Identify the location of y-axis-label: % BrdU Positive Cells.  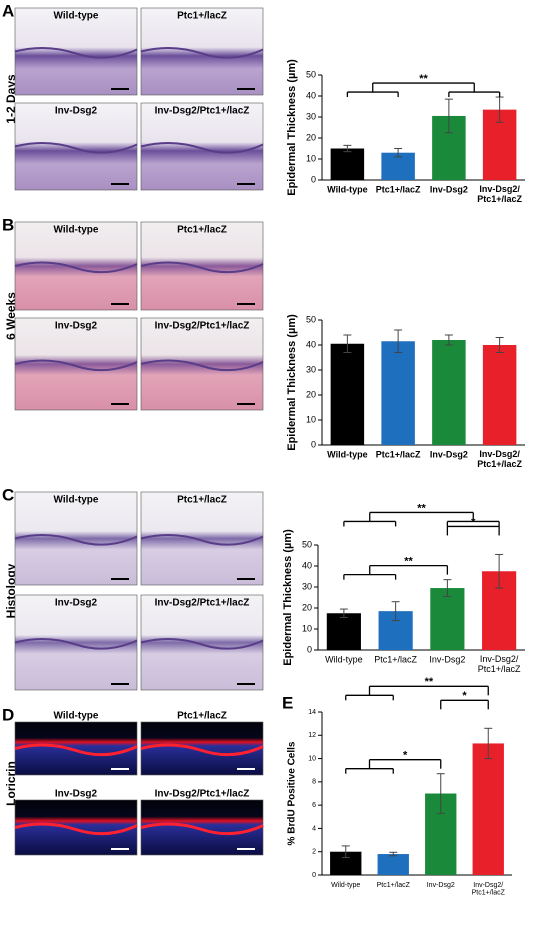
(292, 793).